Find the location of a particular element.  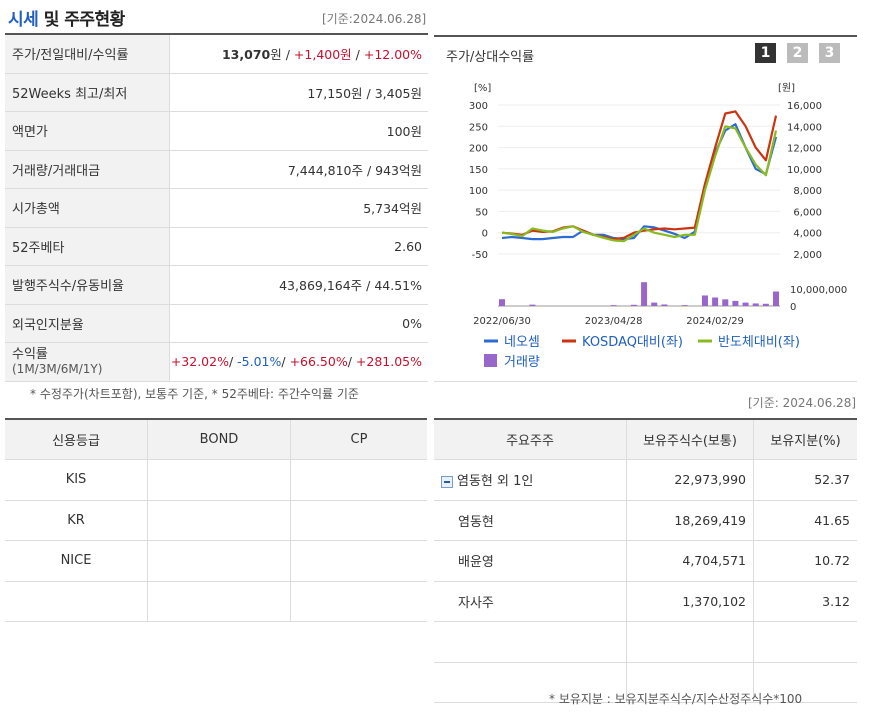

right-axis-unit: [원] is located at coordinates (786, 88).